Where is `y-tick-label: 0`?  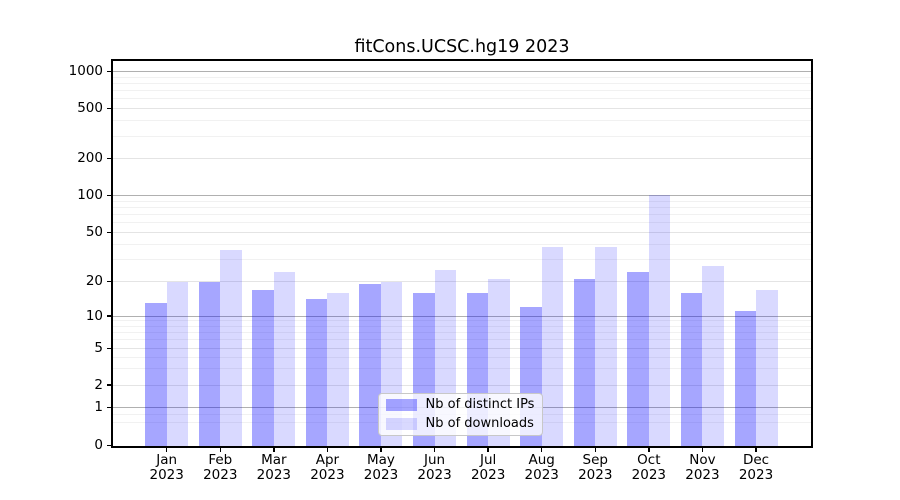
y-tick-label: 0 is located at coordinates (98, 445).